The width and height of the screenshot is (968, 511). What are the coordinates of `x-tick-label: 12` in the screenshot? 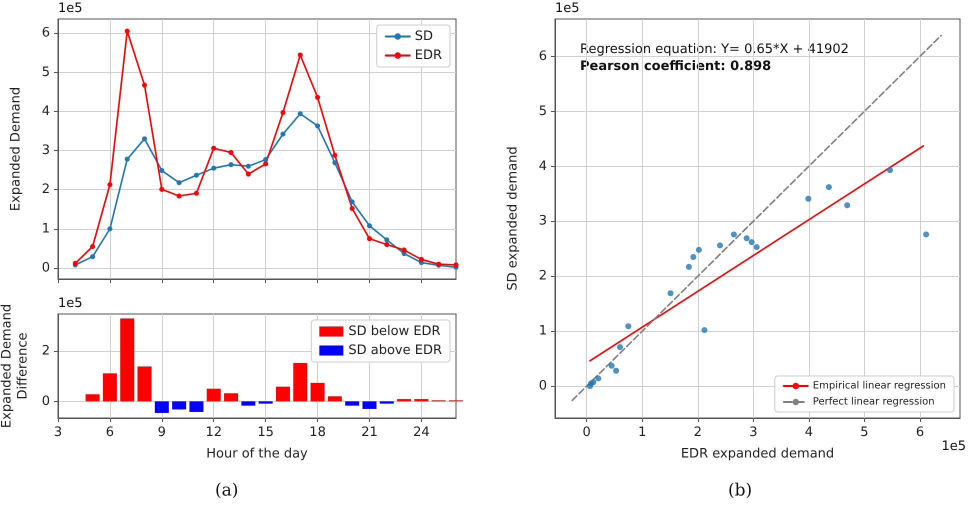 It's located at (213, 432).